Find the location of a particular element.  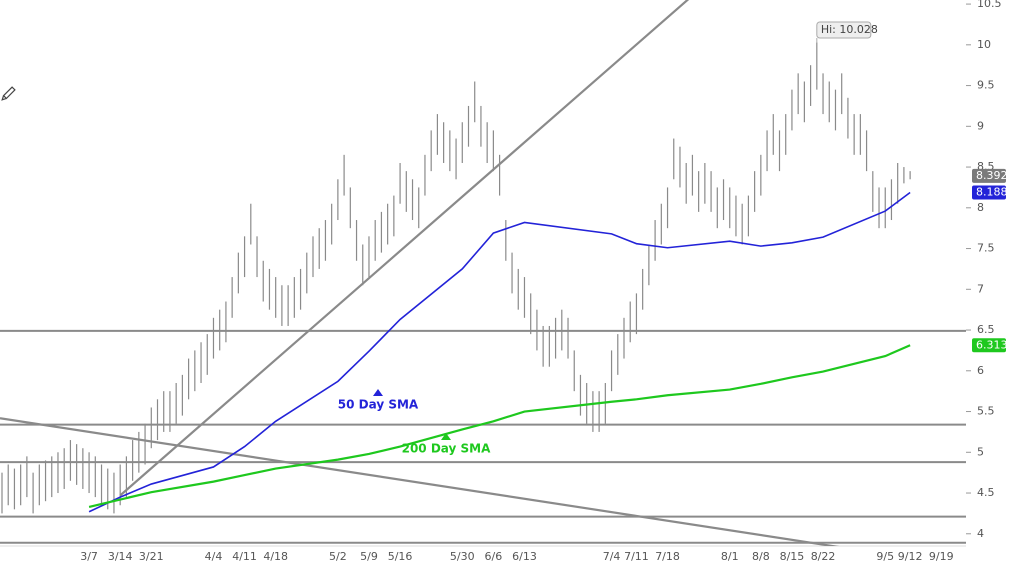

x-tick-label: 4/4 is located at coordinates (214, 556).